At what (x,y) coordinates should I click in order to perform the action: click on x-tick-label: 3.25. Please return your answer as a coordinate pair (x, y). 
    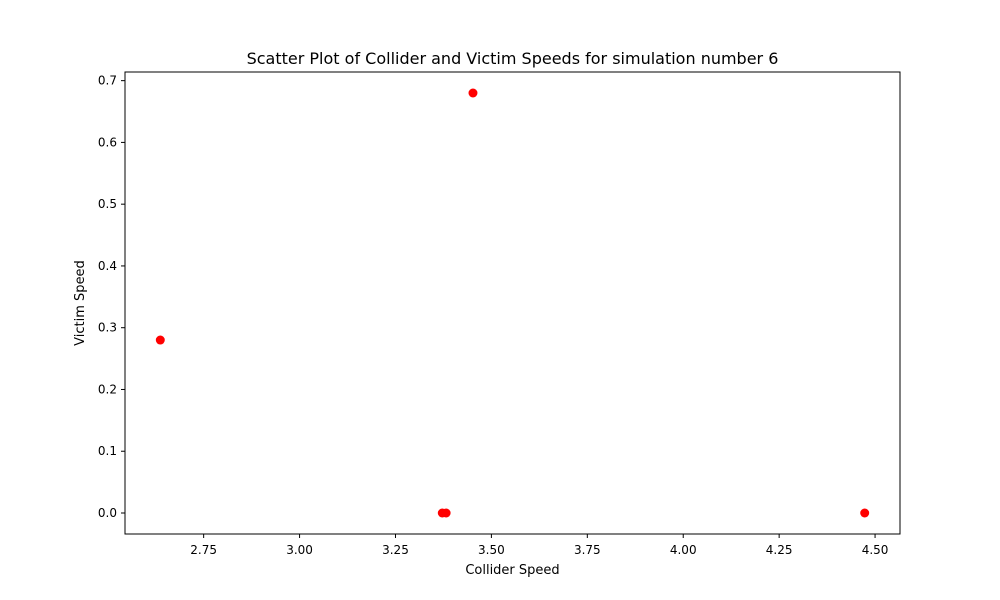
    Looking at the image, I should click on (395, 550).